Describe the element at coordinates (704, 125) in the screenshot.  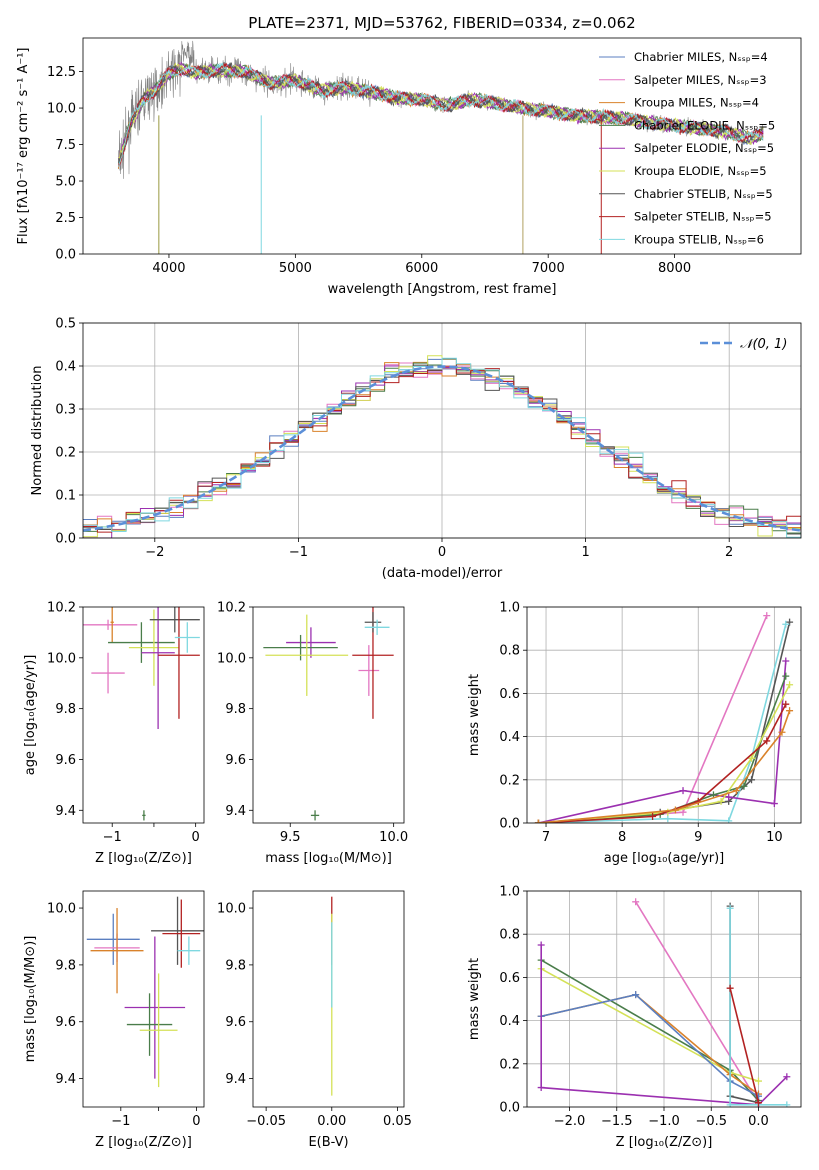
I see `legend-label-3: Chabrier ELODIE, Nₛₛₚ=5` at that location.